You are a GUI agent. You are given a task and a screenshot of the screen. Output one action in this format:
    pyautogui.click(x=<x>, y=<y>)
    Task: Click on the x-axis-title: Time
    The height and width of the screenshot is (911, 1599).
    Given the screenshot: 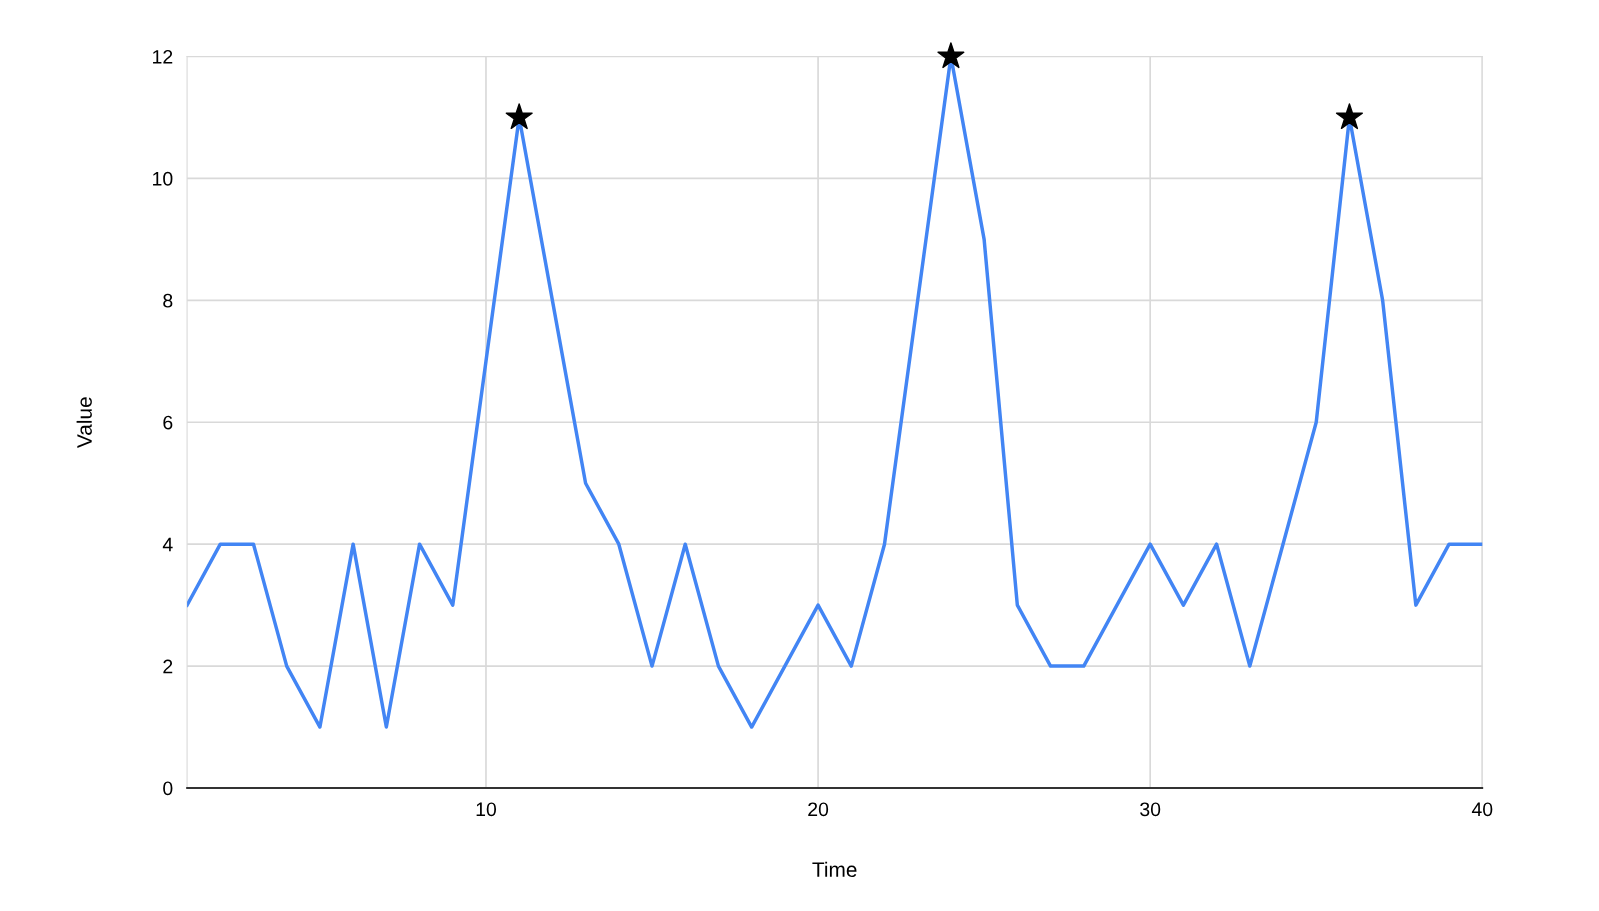 What is the action you would take?
    pyautogui.click(x=834, y=869)
    